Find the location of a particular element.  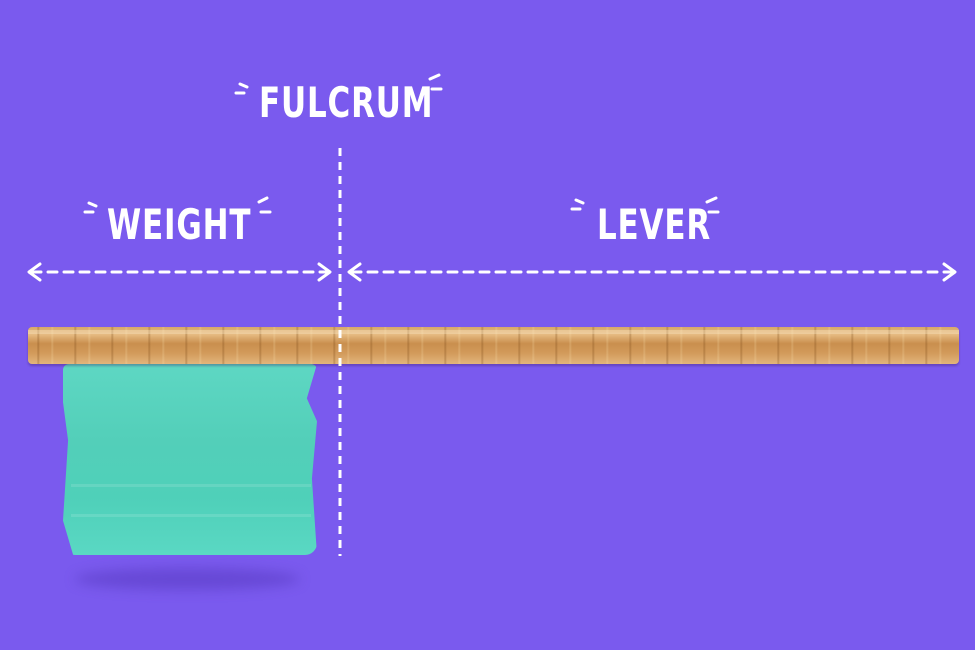

weight-label: WEIGHT is located at coordinates (179, 224).